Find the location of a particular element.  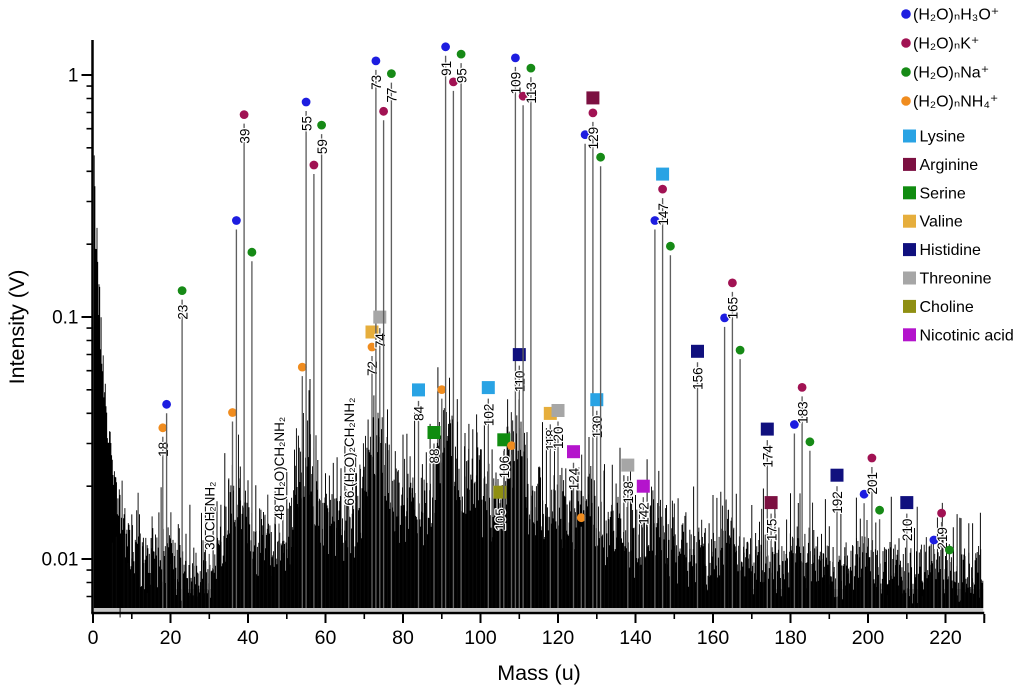

peak-label: 118 is located at coordinates (551, 440).